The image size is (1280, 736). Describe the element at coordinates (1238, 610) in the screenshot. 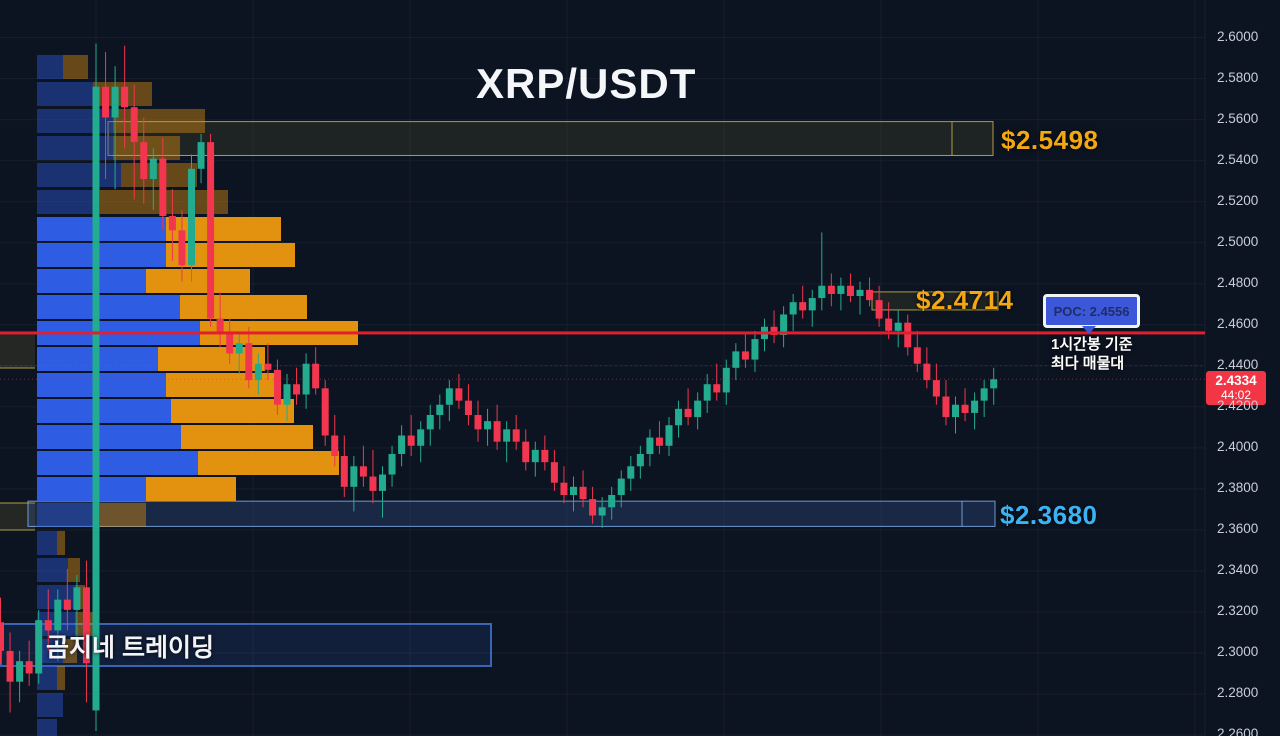

I see `price-axis-tick: 2.3200` at that location.